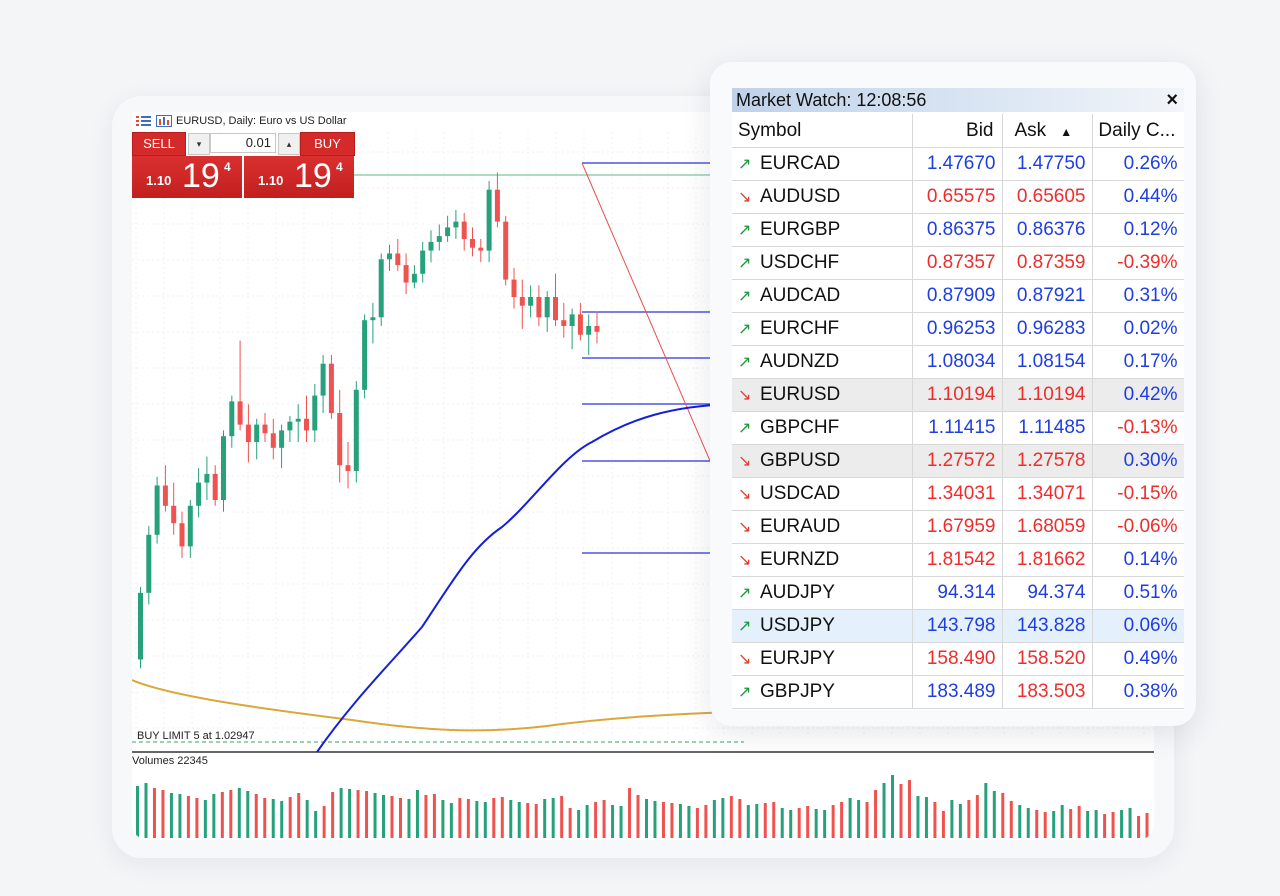 The image size is (1280, 896). I want to click on daily-change-cell: 0.51%, so click(1138, 593).